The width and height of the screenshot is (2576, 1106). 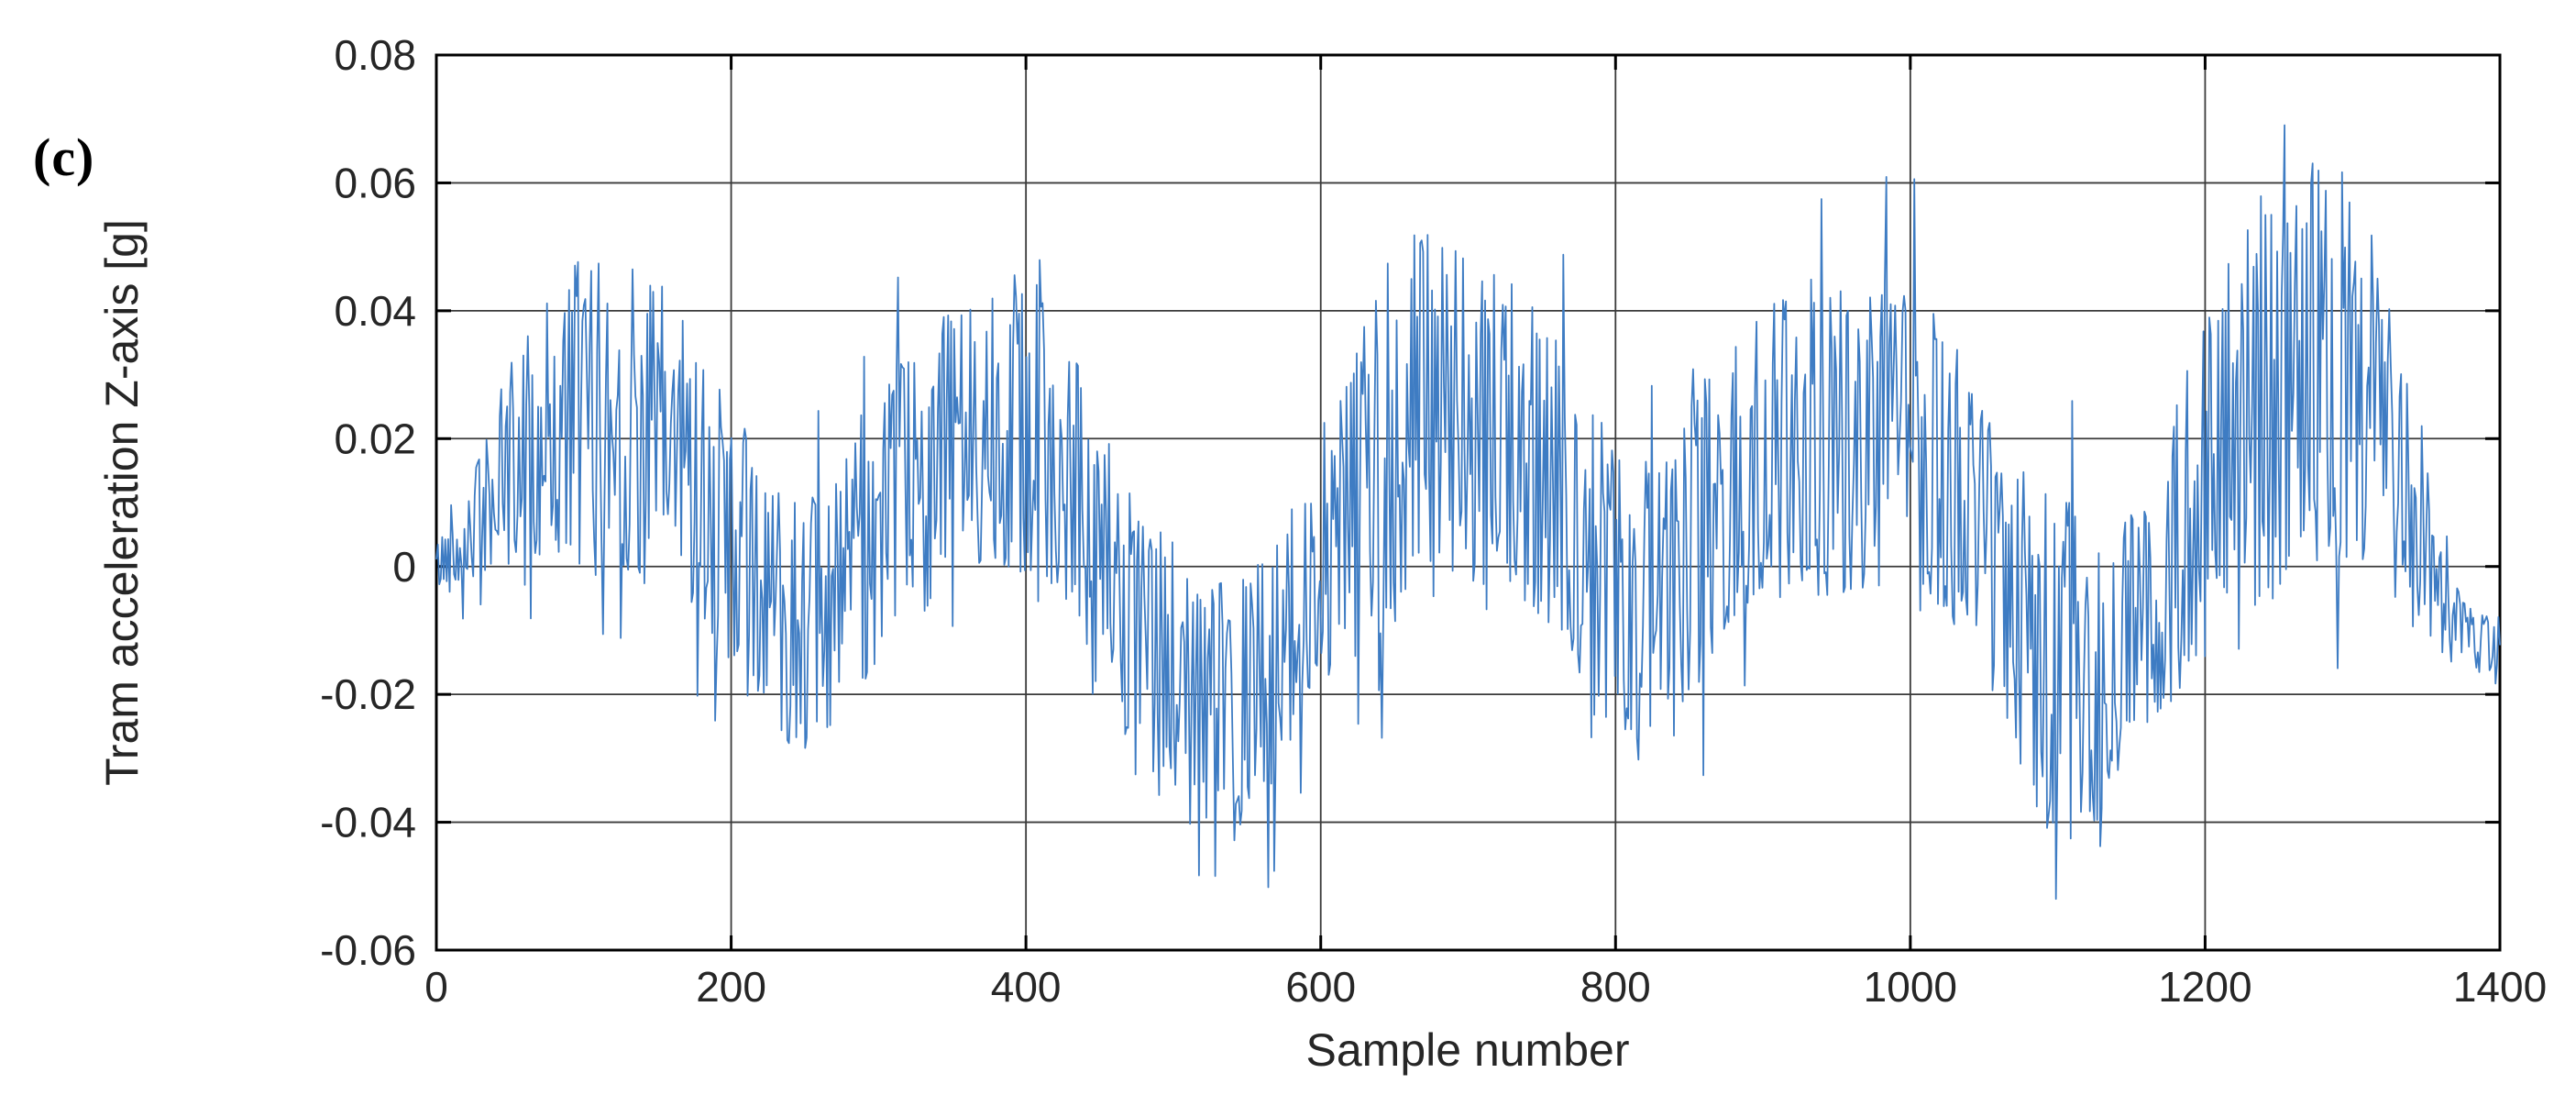 What do you see at coordinates (1616, 987) in the screenshot?
I see `x-tick-label: 800` at bounding box center [1616, 987].